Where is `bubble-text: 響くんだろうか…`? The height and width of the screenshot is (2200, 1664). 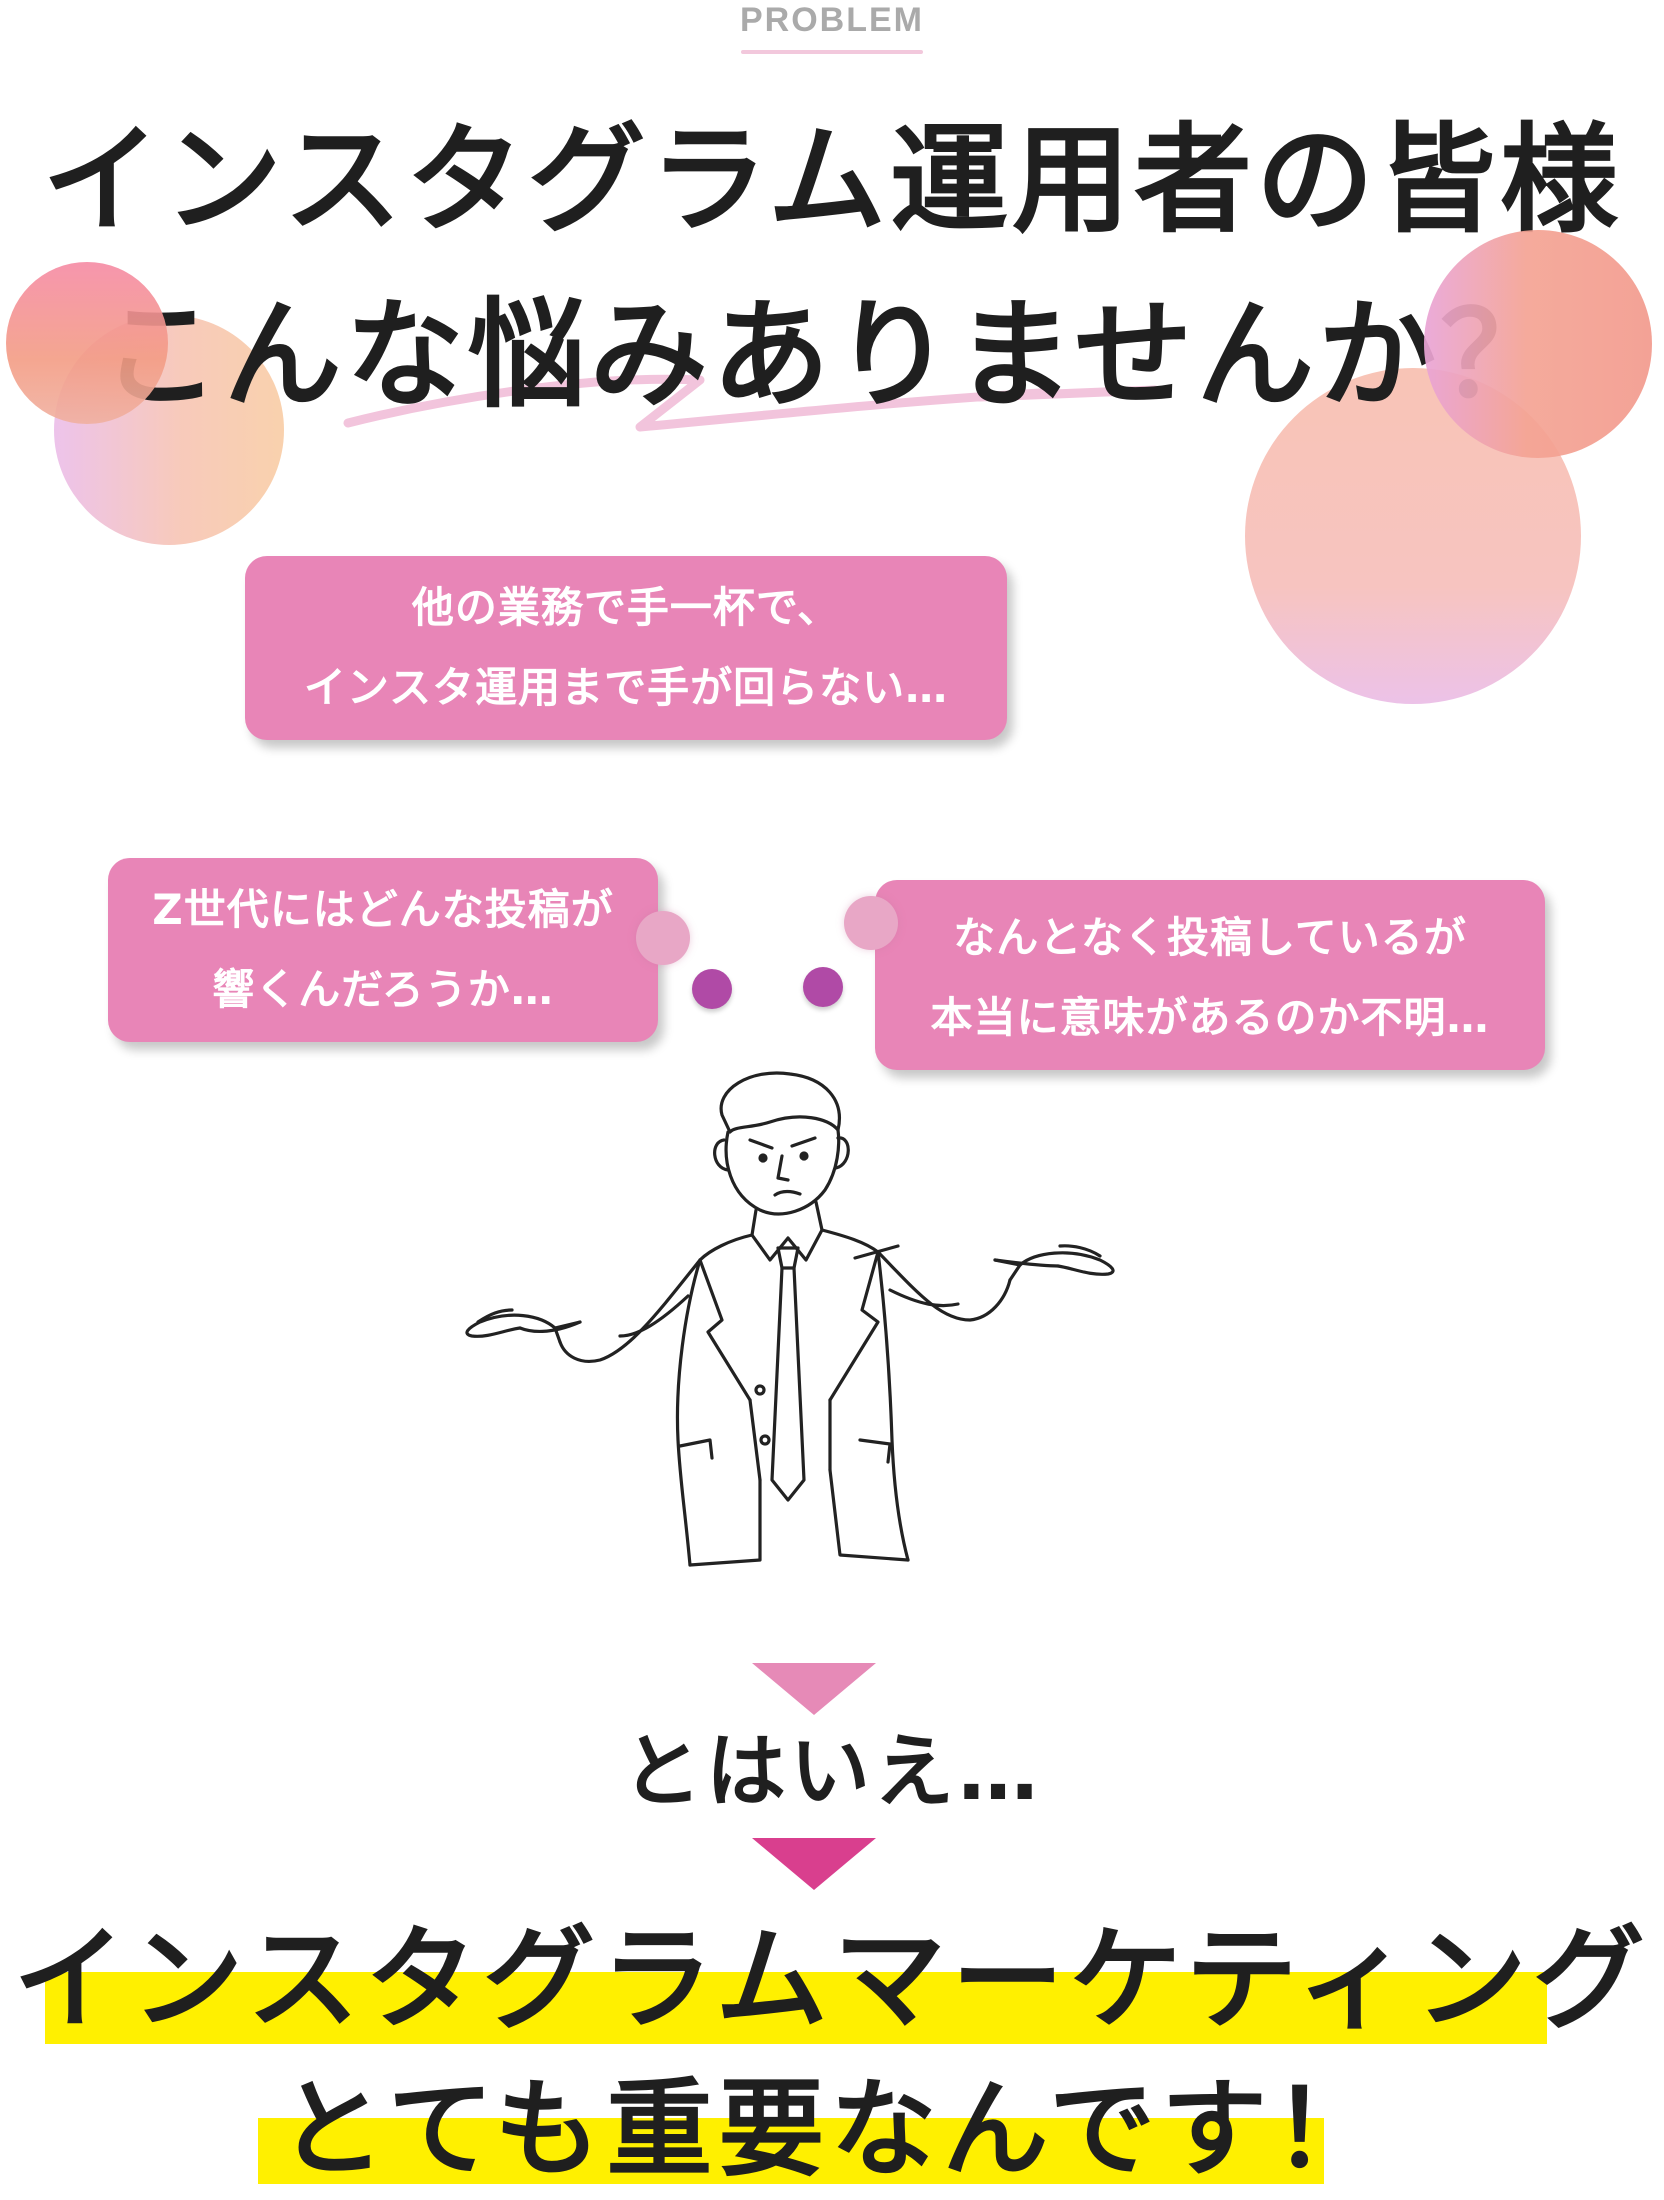
bubble-text: 響くんだろうか… is located at coordinates (383, 989).